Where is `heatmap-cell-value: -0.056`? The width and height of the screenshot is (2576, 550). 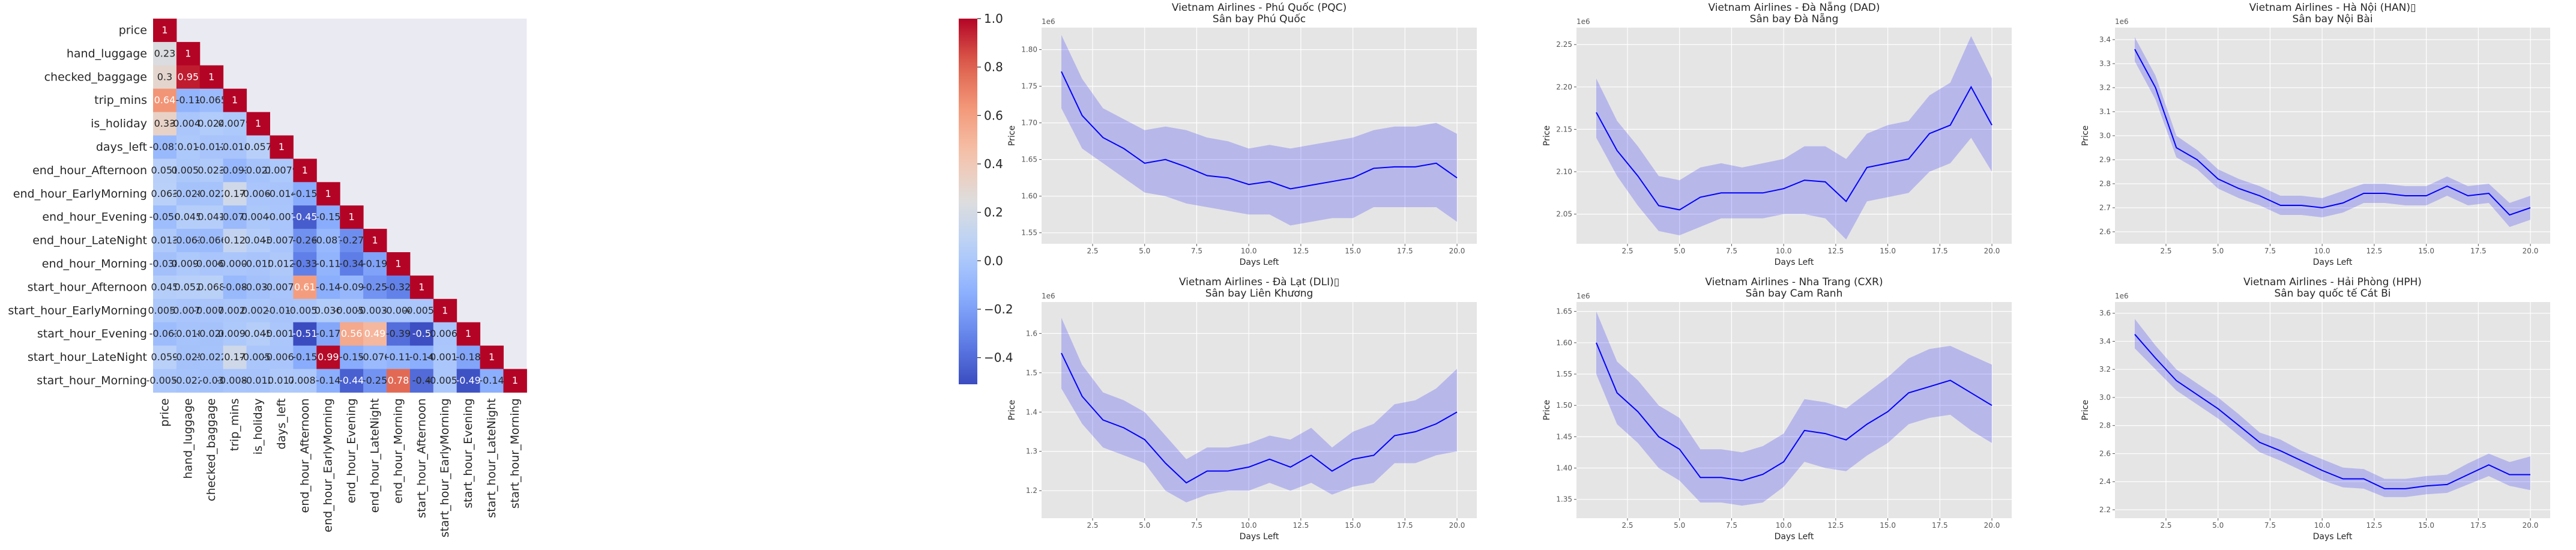 heatmap-cell-value: -0.056 is located at coordinates (165, 217).